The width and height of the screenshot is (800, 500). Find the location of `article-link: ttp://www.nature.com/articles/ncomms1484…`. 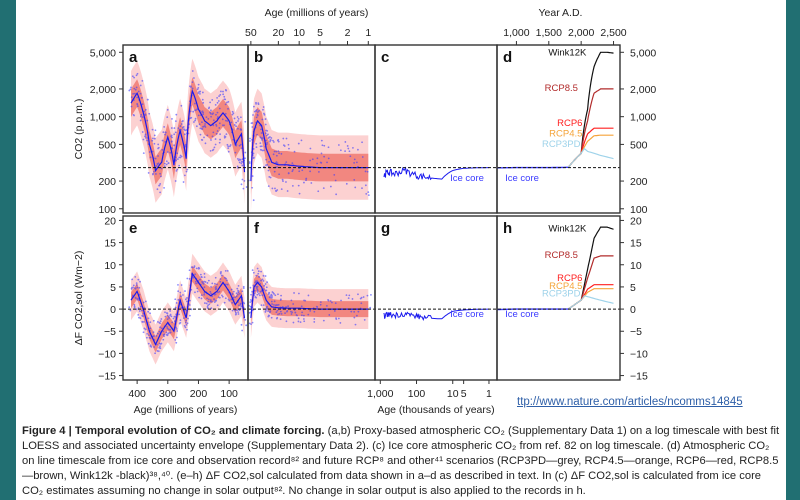

article-link: ttp://www.nature.com/articles/ncomms1484… is located at coordinates (630, 402).